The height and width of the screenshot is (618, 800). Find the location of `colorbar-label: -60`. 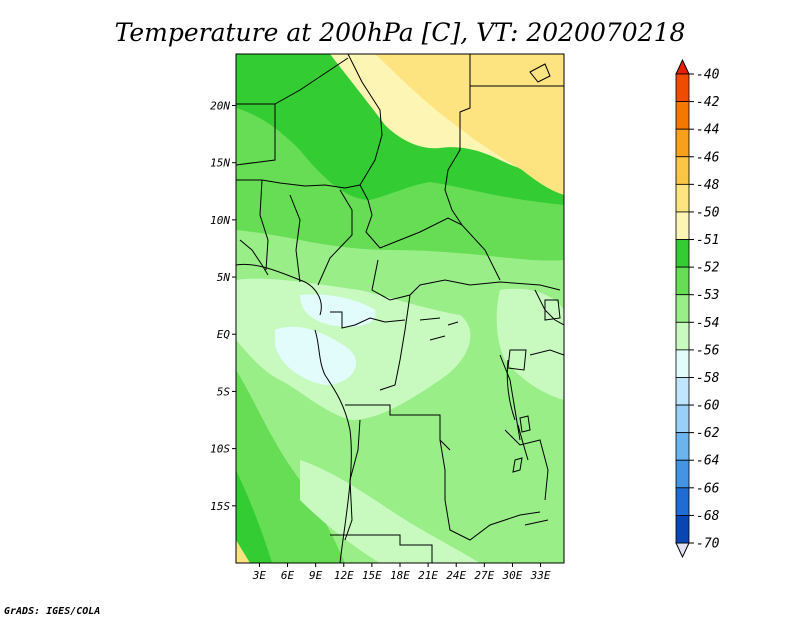

colorbar-label: -60 is located at coordinates (708, 406).